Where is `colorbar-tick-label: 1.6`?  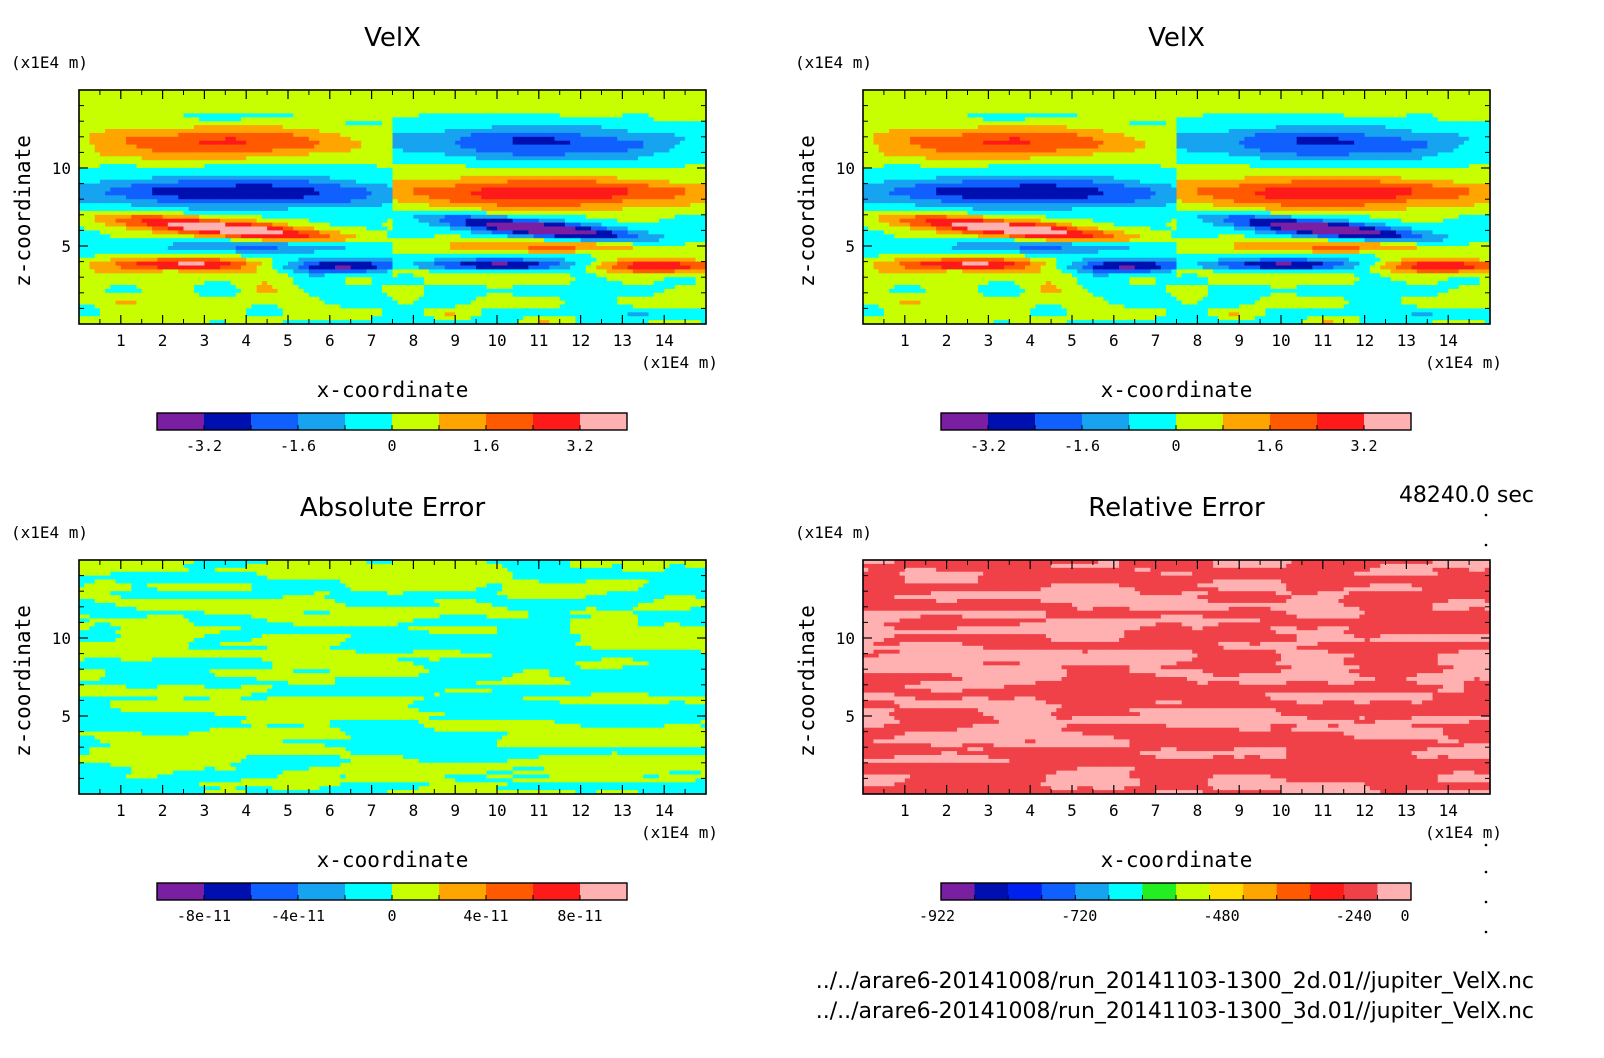
colorbar-tick-label: 1.6 is located at coordinates (1269, 446).